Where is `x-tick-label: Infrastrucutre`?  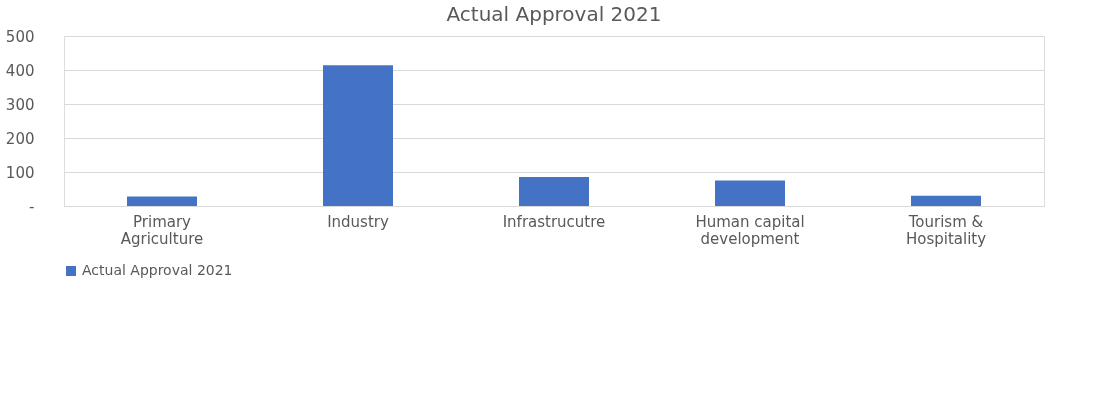 x-tick-label: Infrastrucutre is located at coordinates (554, 221).